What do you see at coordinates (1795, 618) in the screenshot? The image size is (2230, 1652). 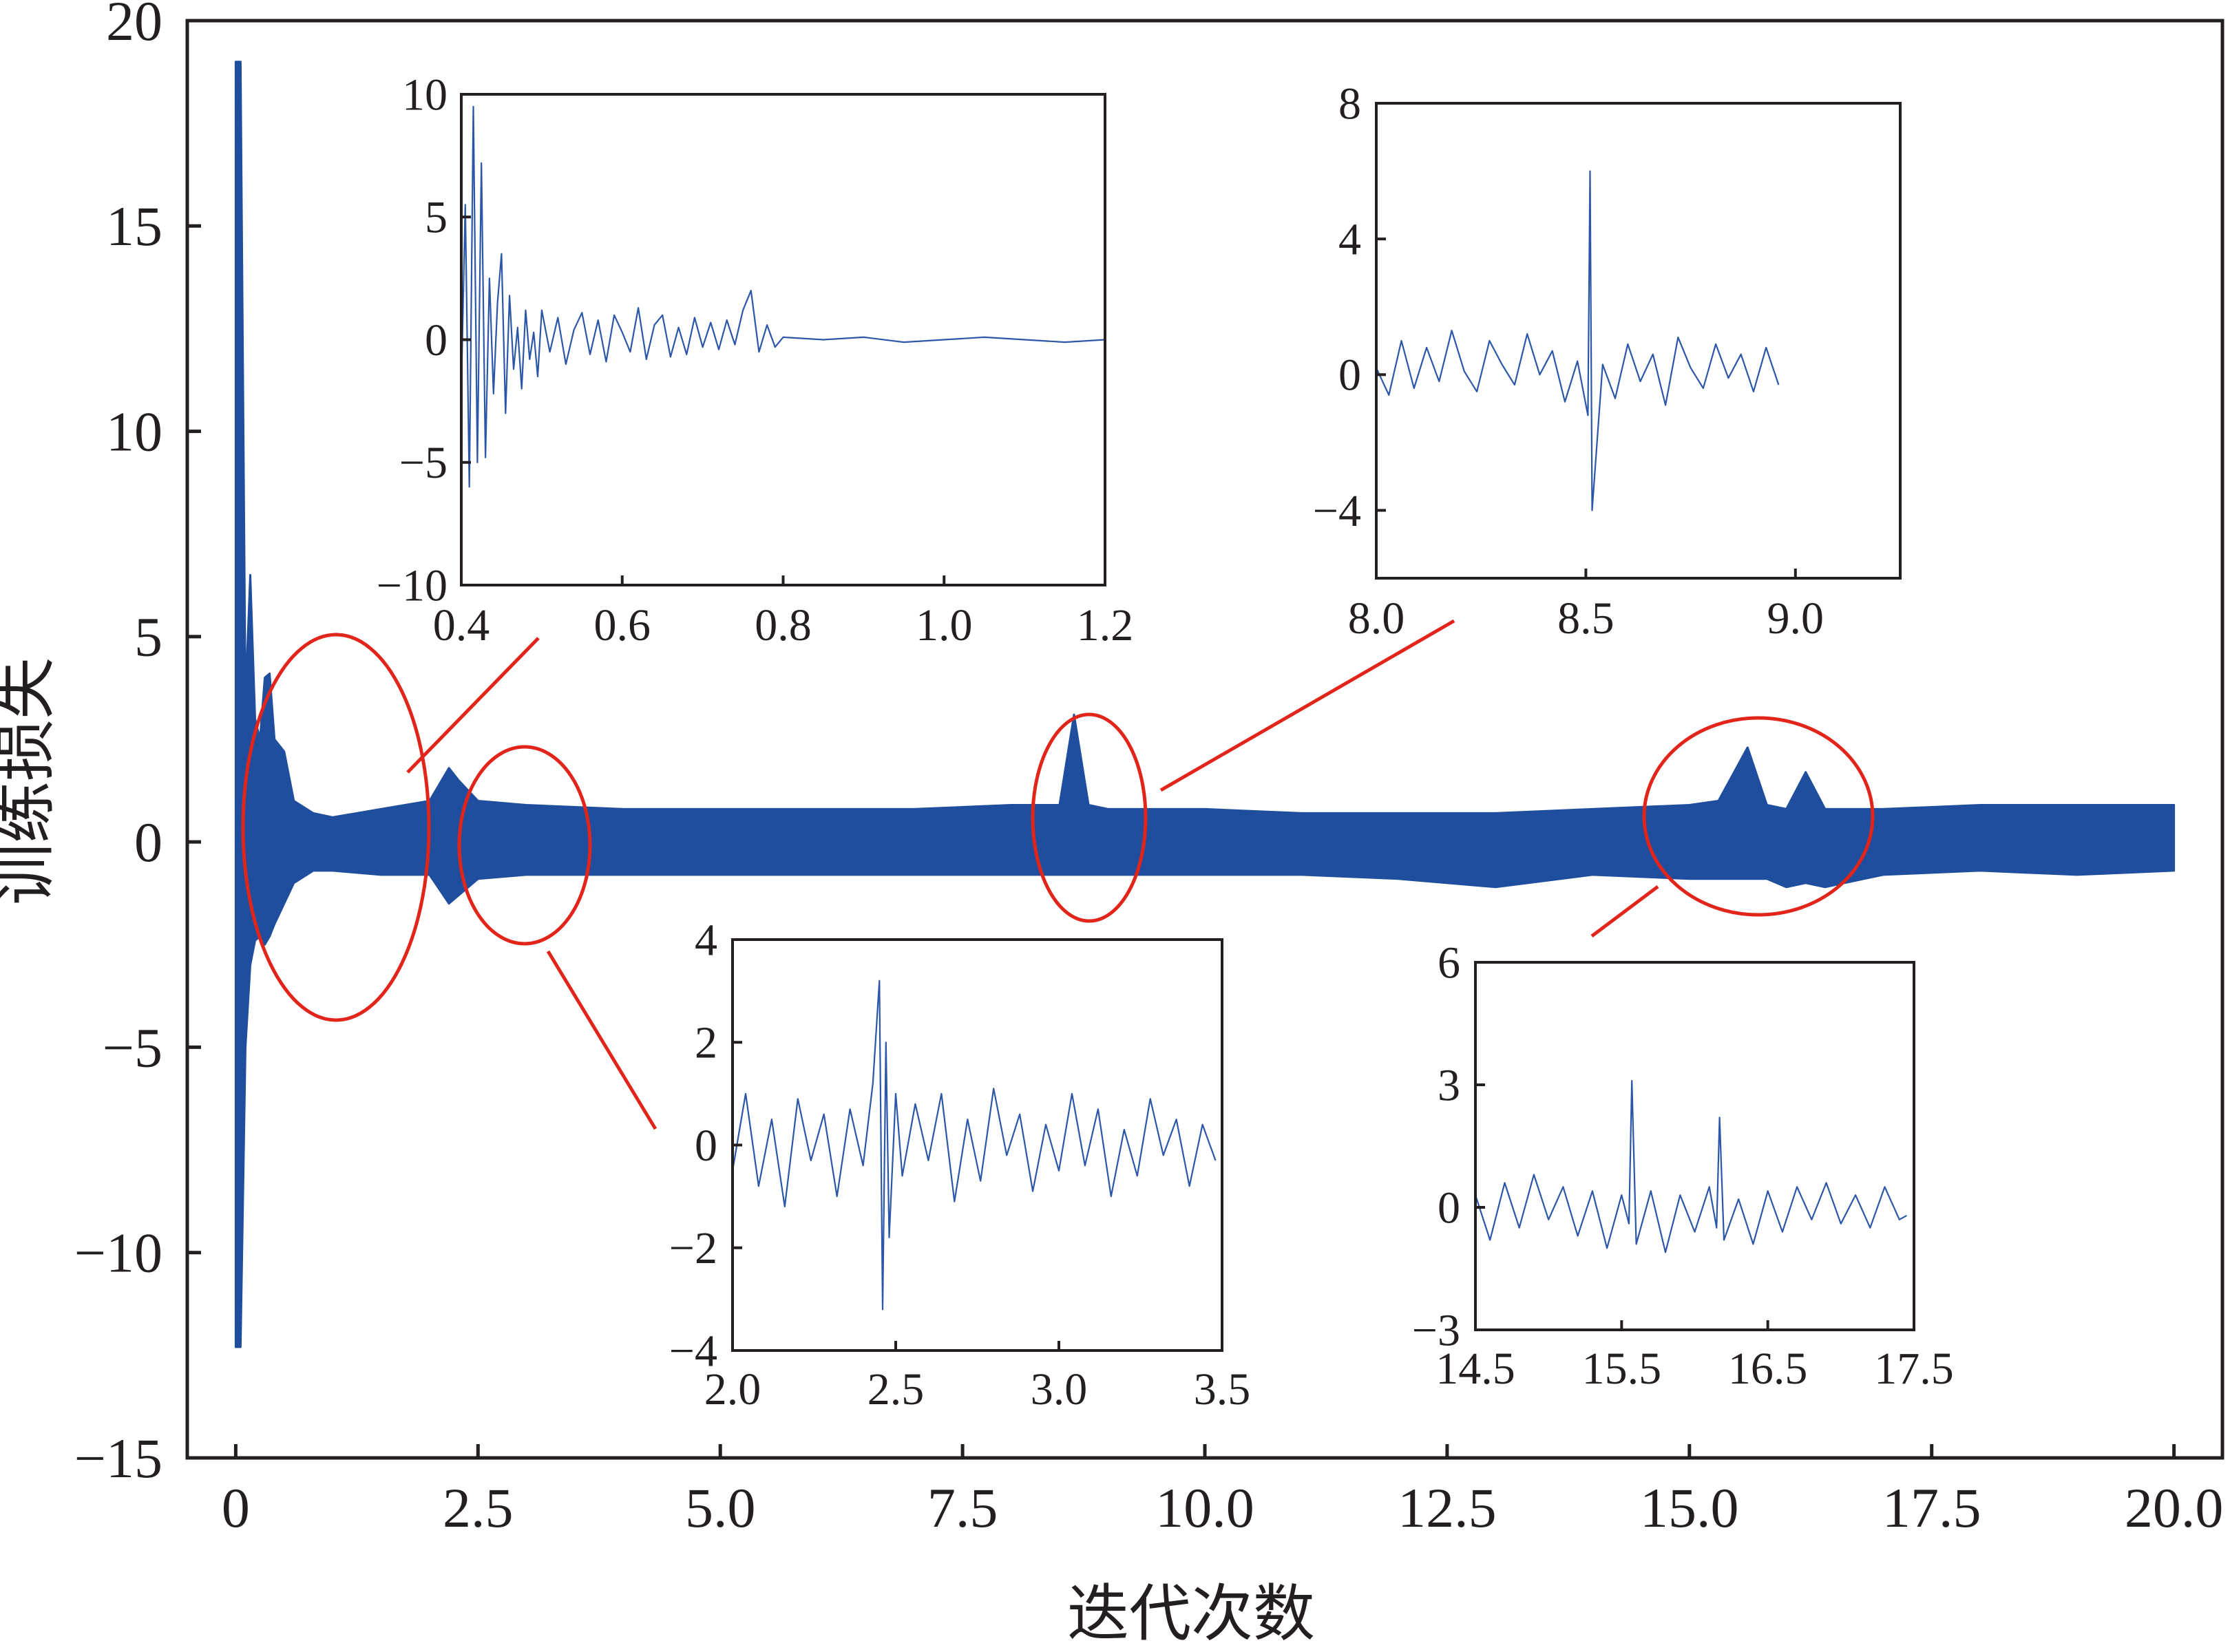 I see `inset-2-x-tick-label: 9.0` at bounding box center [1795, 618].